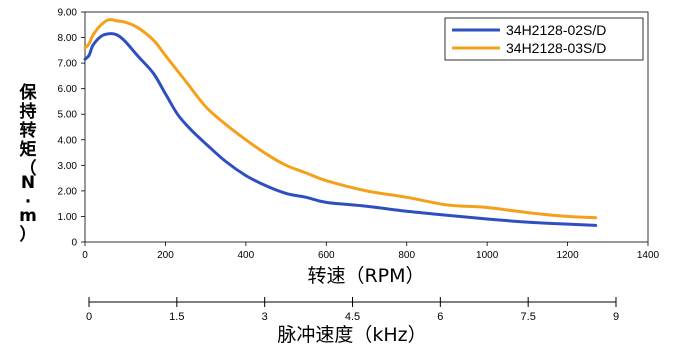 Image resolution: width=674 pixels, height=356 pixels. I want to click on secondary-axis-title: 脉冲速度（kHz）, so click(351, 335).